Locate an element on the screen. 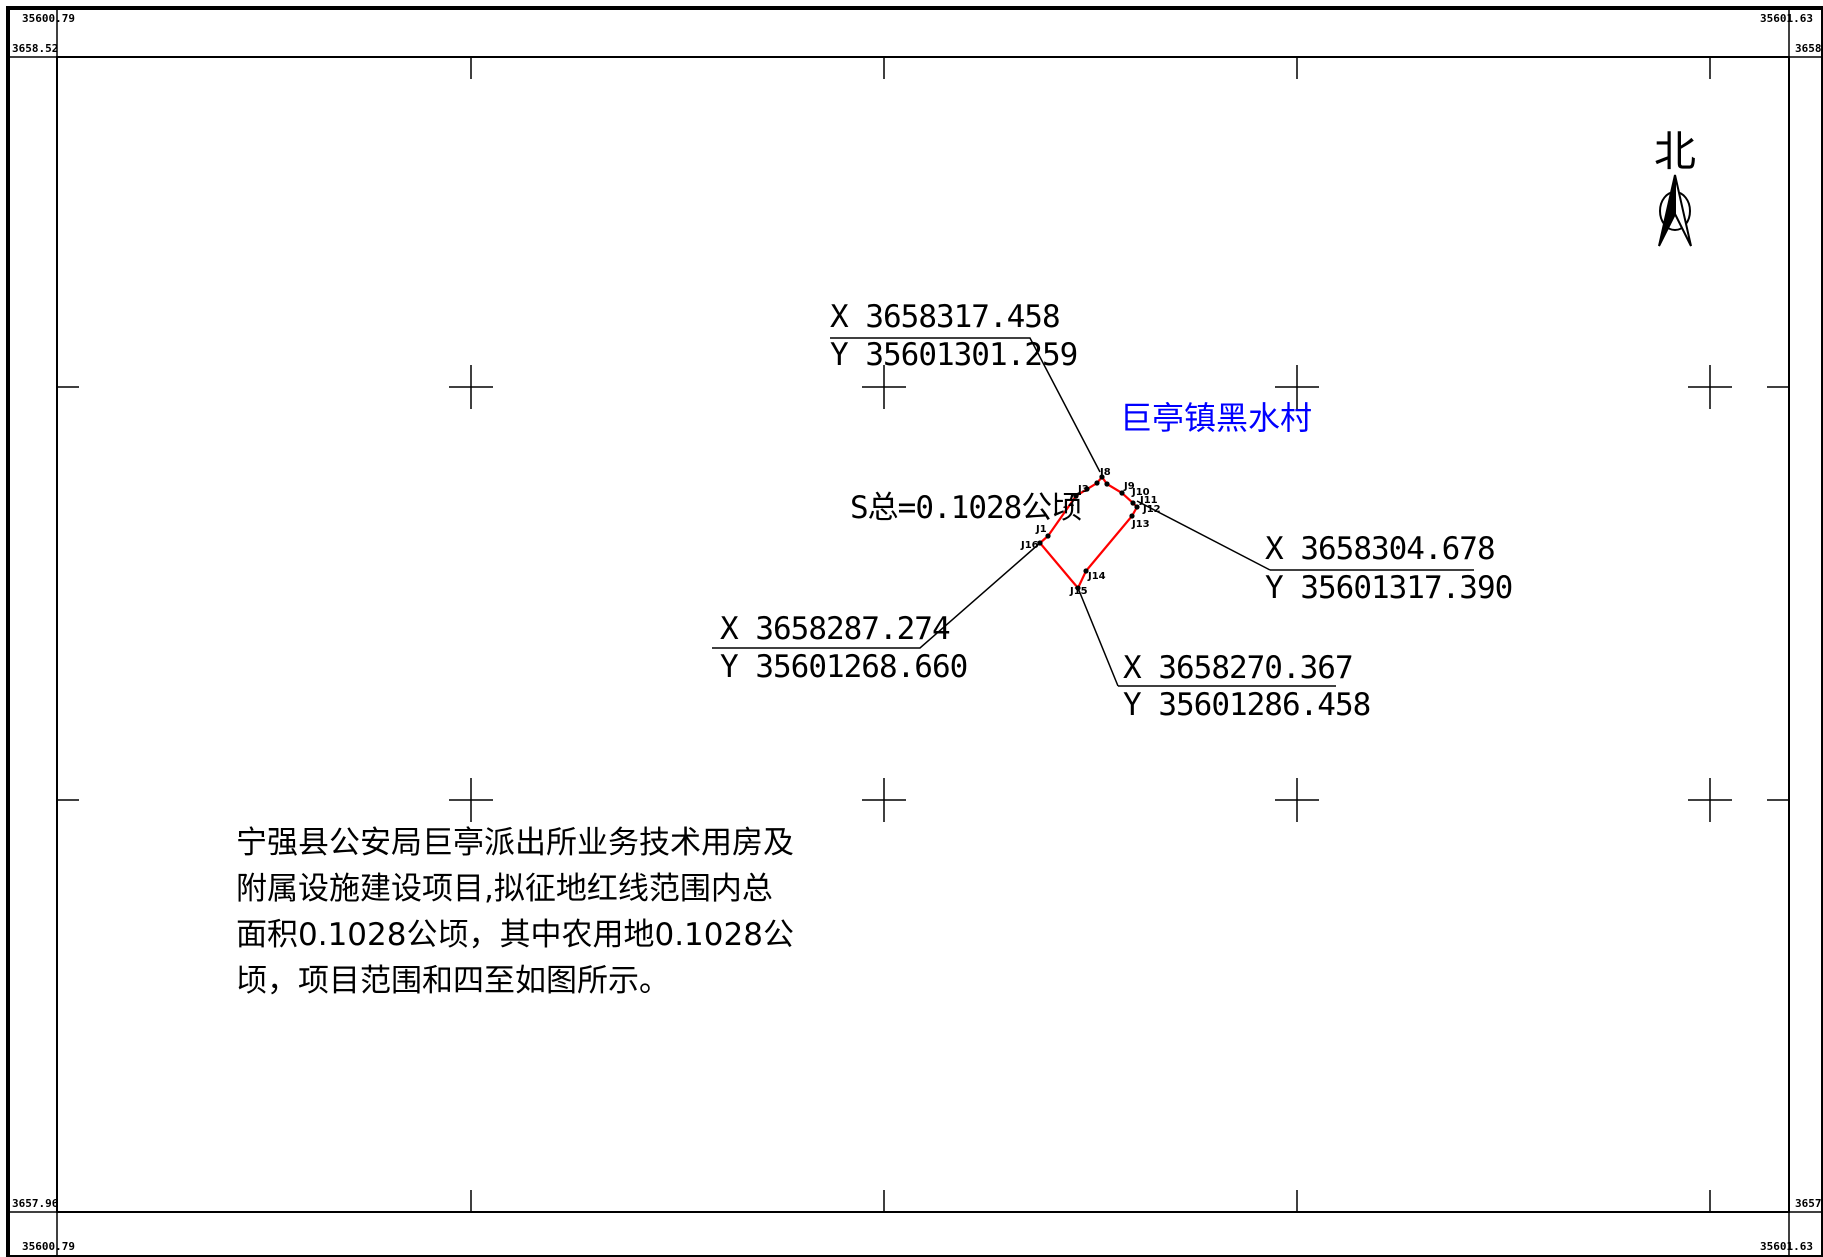 Image resolution: width=1823 pixels, height=1257 pixels. coord-y-top: Y 35601301.259 is located at coordinates (954, 355).